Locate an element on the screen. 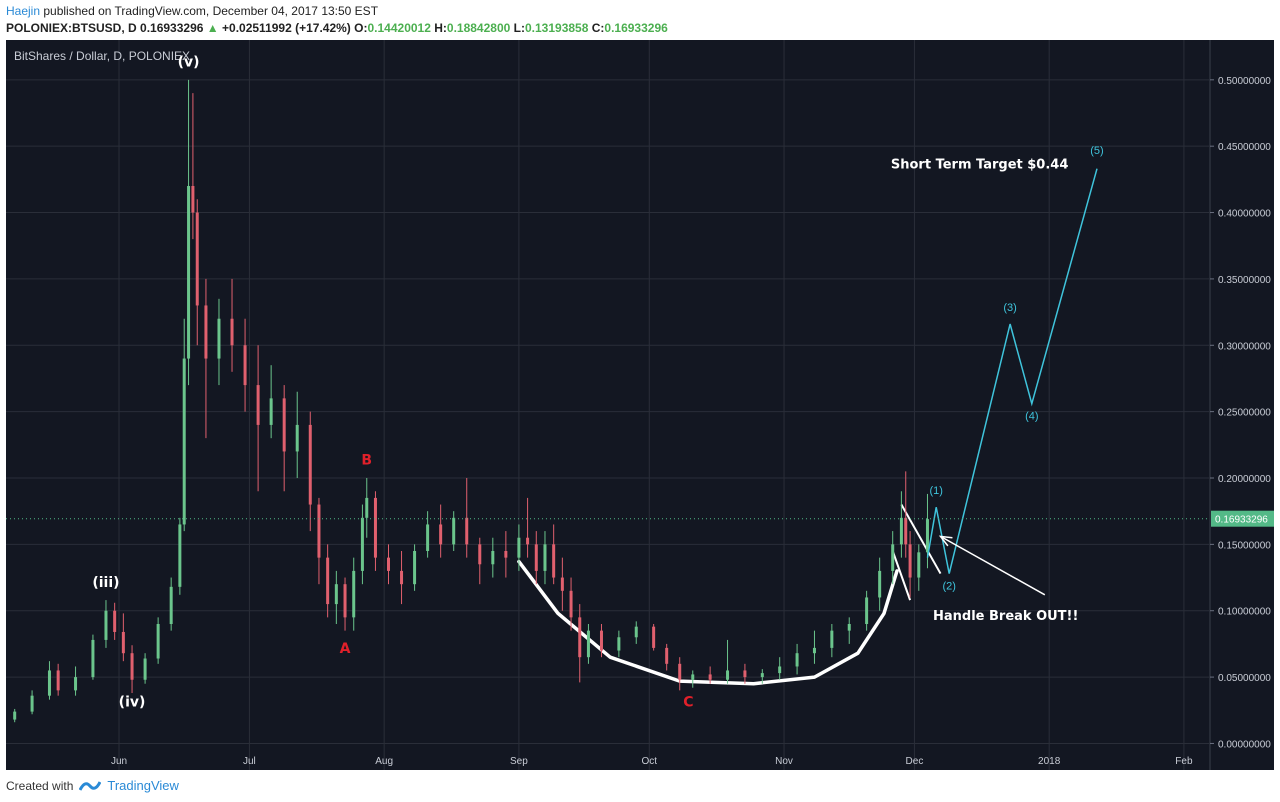 The image size is (1280, 802). tradingview-logo-icon is located at coordinates (90, 785).